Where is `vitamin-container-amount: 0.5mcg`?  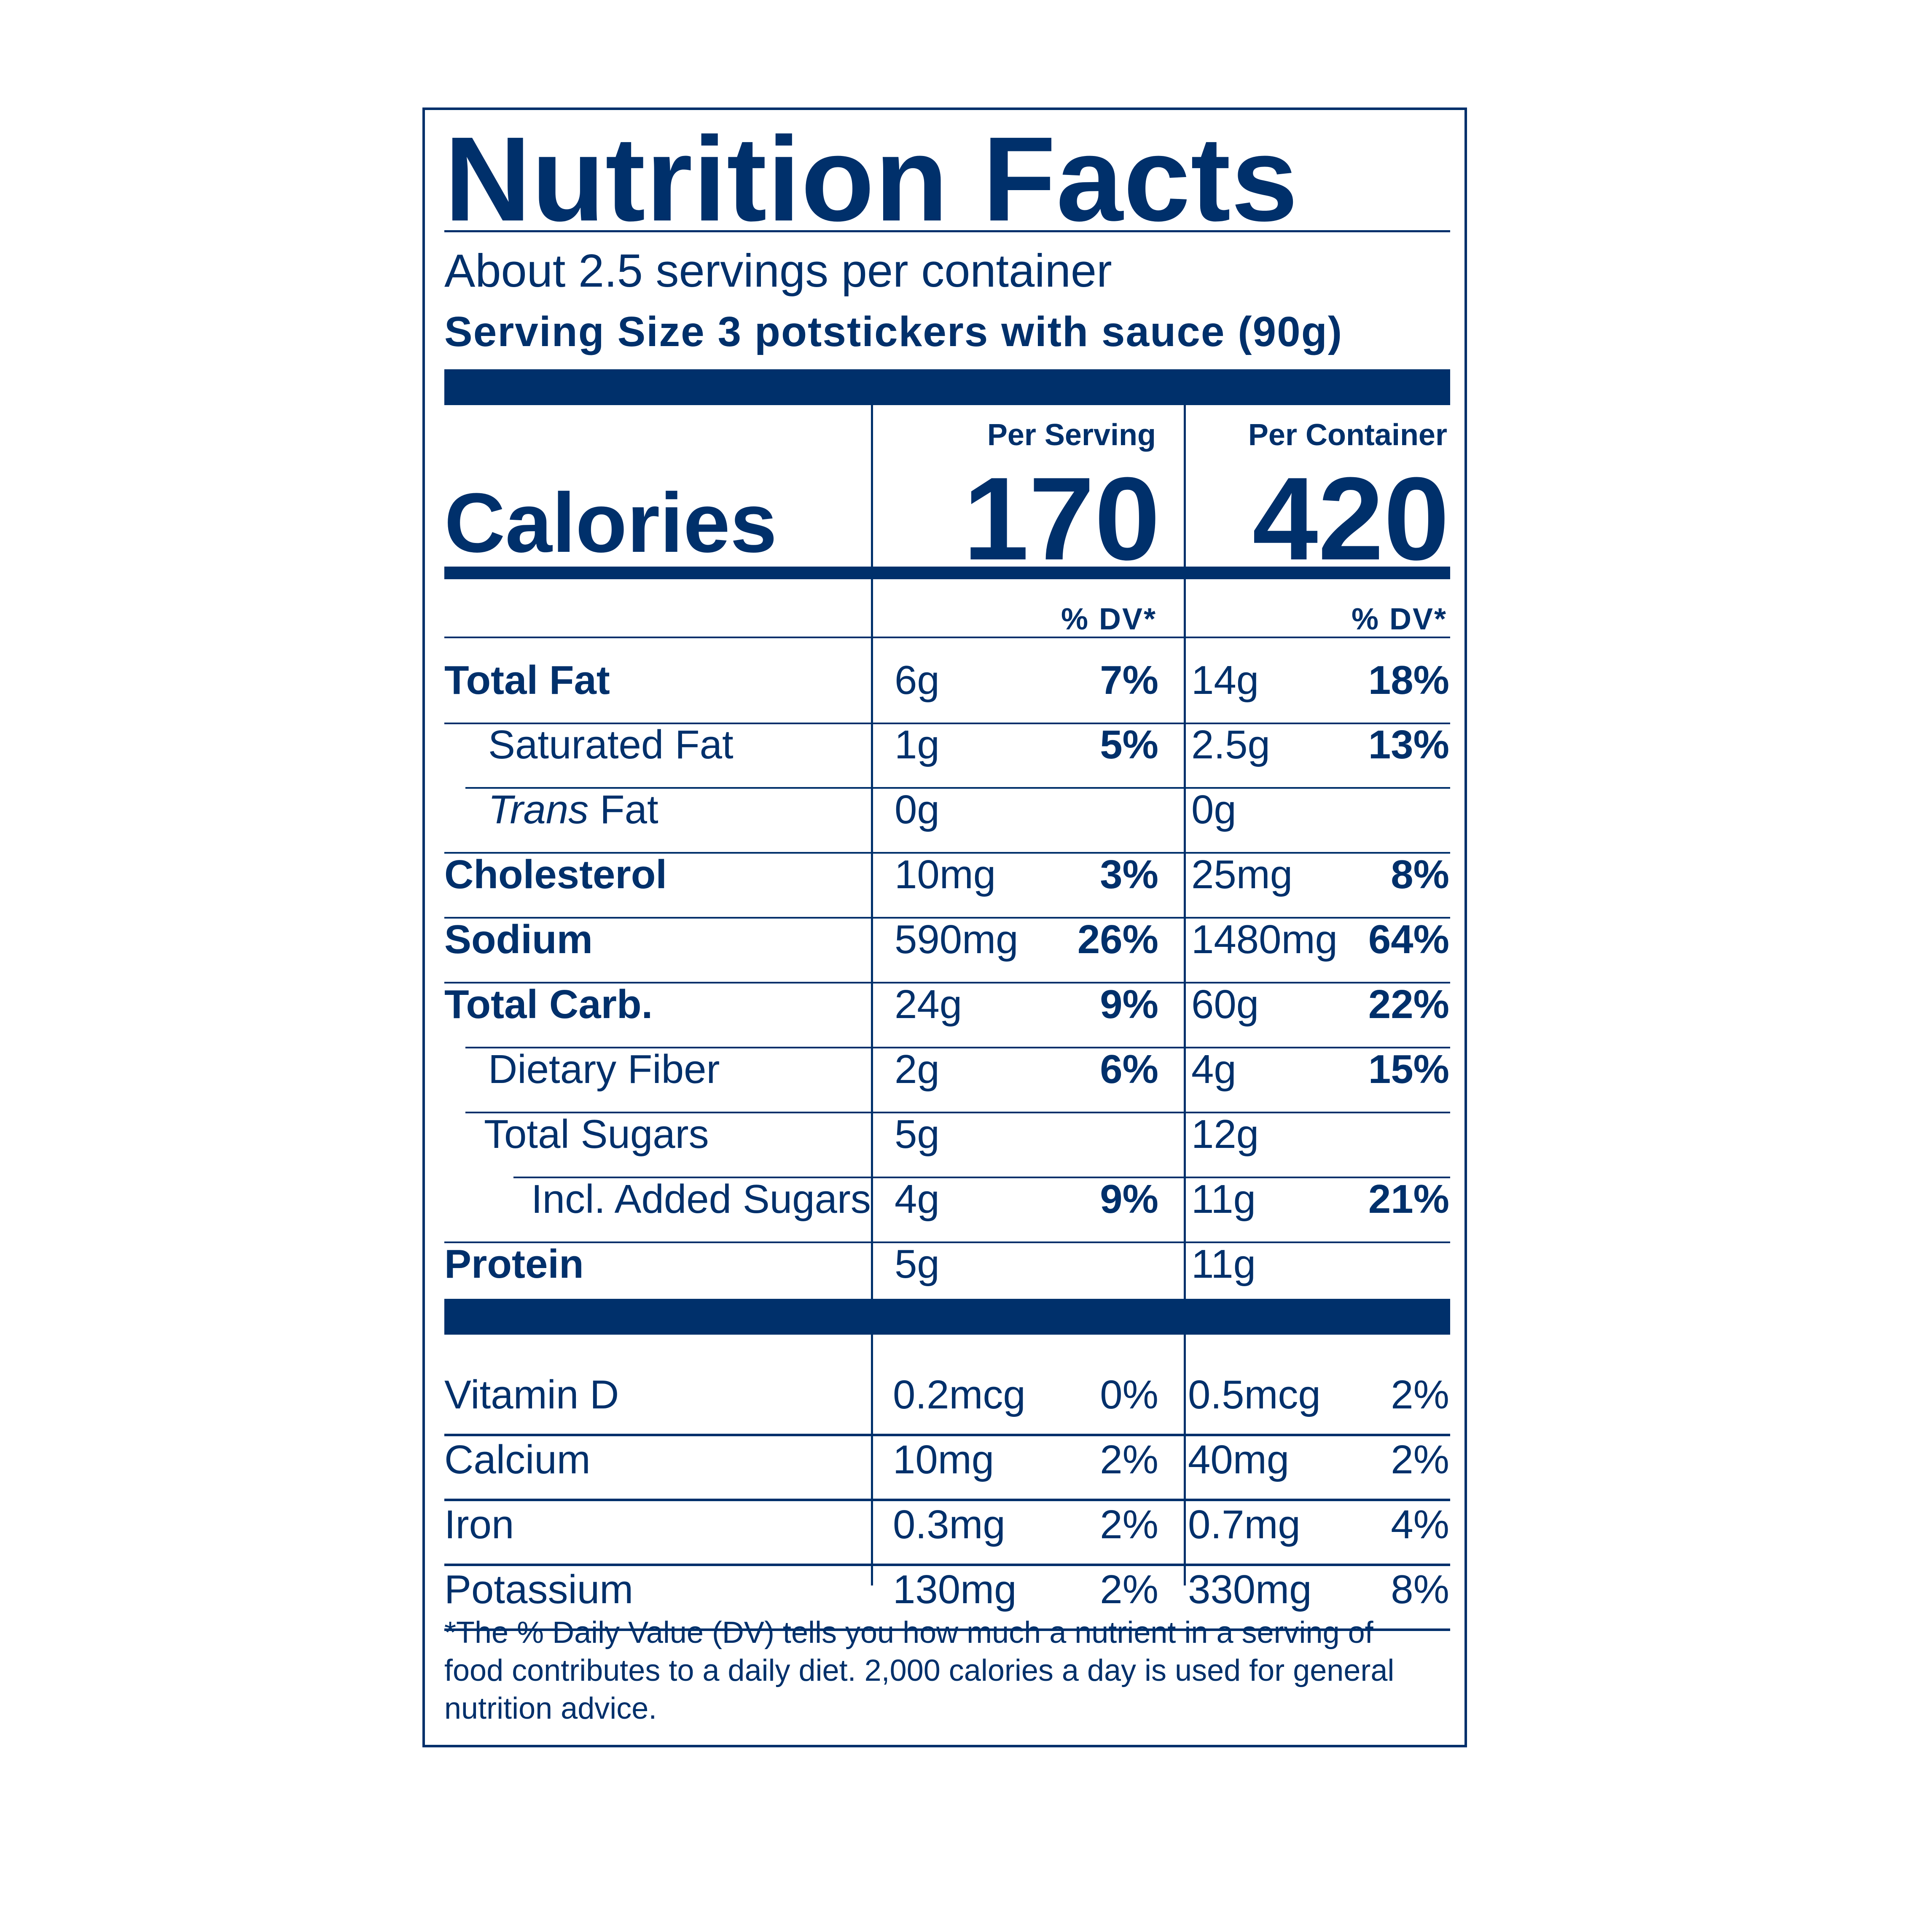
vitamin-container-amount: 0.5mcg is located at coordinates (1254, 1394).